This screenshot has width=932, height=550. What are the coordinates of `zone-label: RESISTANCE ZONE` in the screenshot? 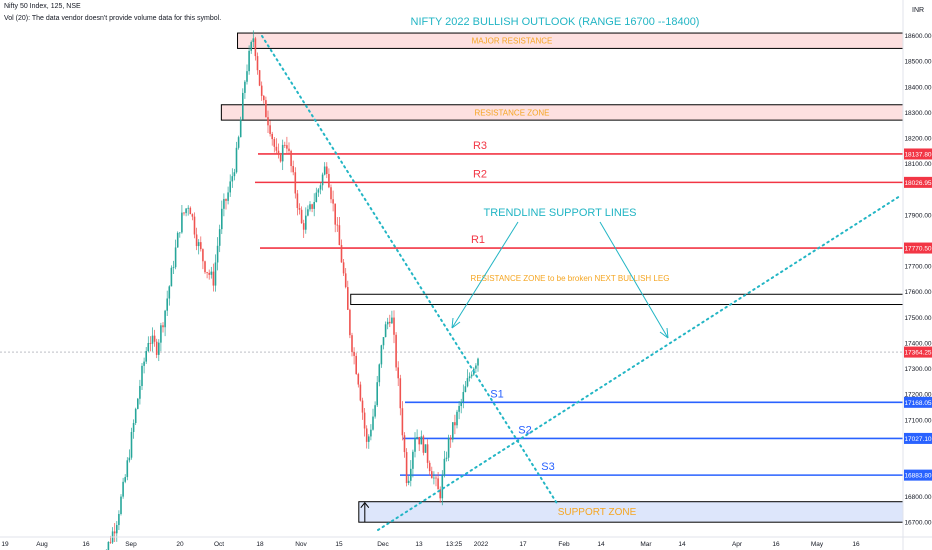 It's located at (512, 112).